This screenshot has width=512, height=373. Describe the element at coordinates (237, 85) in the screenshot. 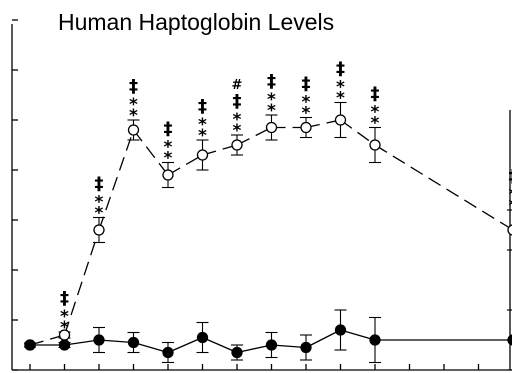

I see `annotation-symbol: #` at that location.